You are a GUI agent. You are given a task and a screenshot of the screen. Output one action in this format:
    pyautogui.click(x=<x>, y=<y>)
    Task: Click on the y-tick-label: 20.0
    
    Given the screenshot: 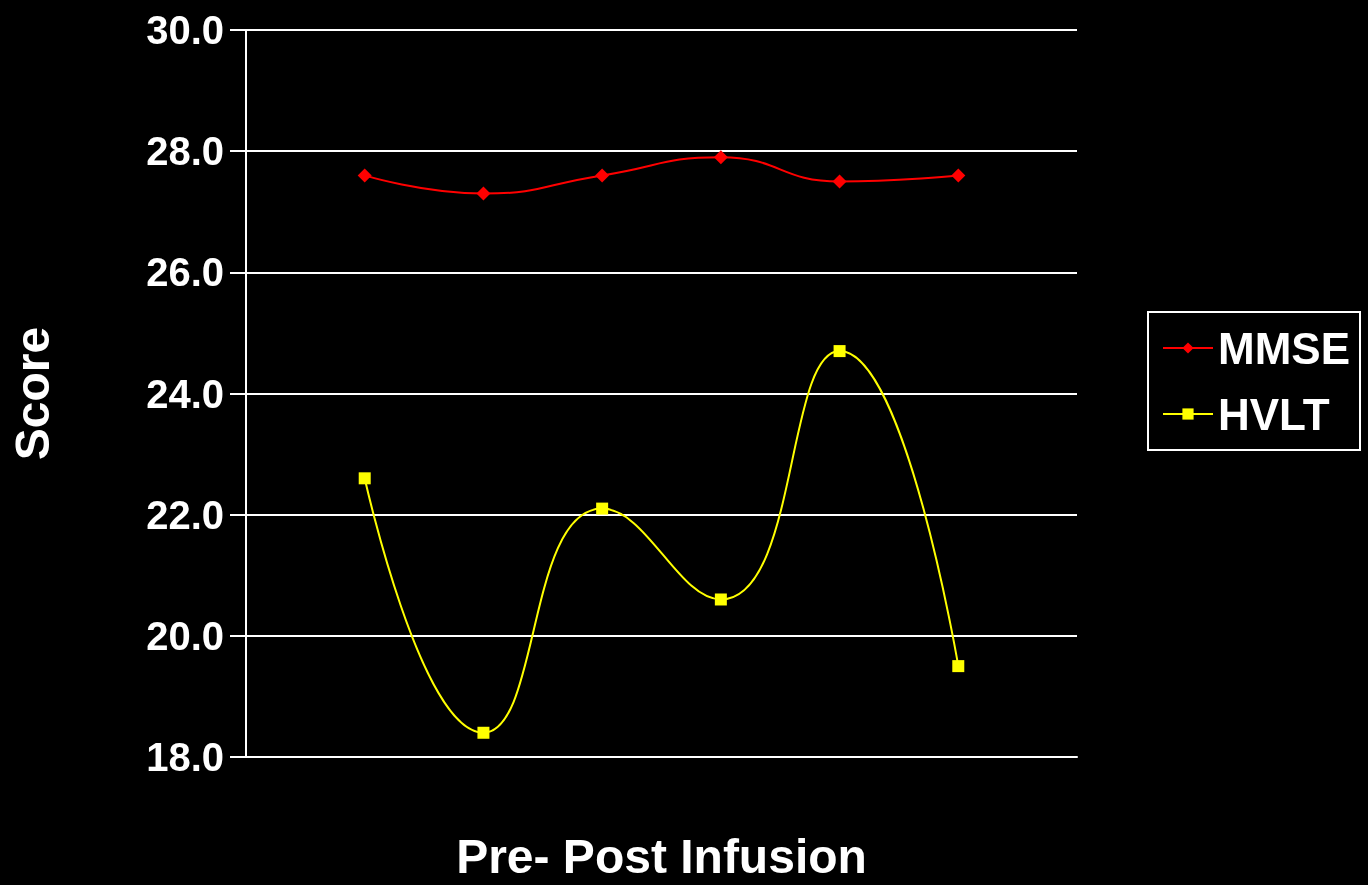 What is the action you would take?
    pyautogui.click(x=185, y=635)
    